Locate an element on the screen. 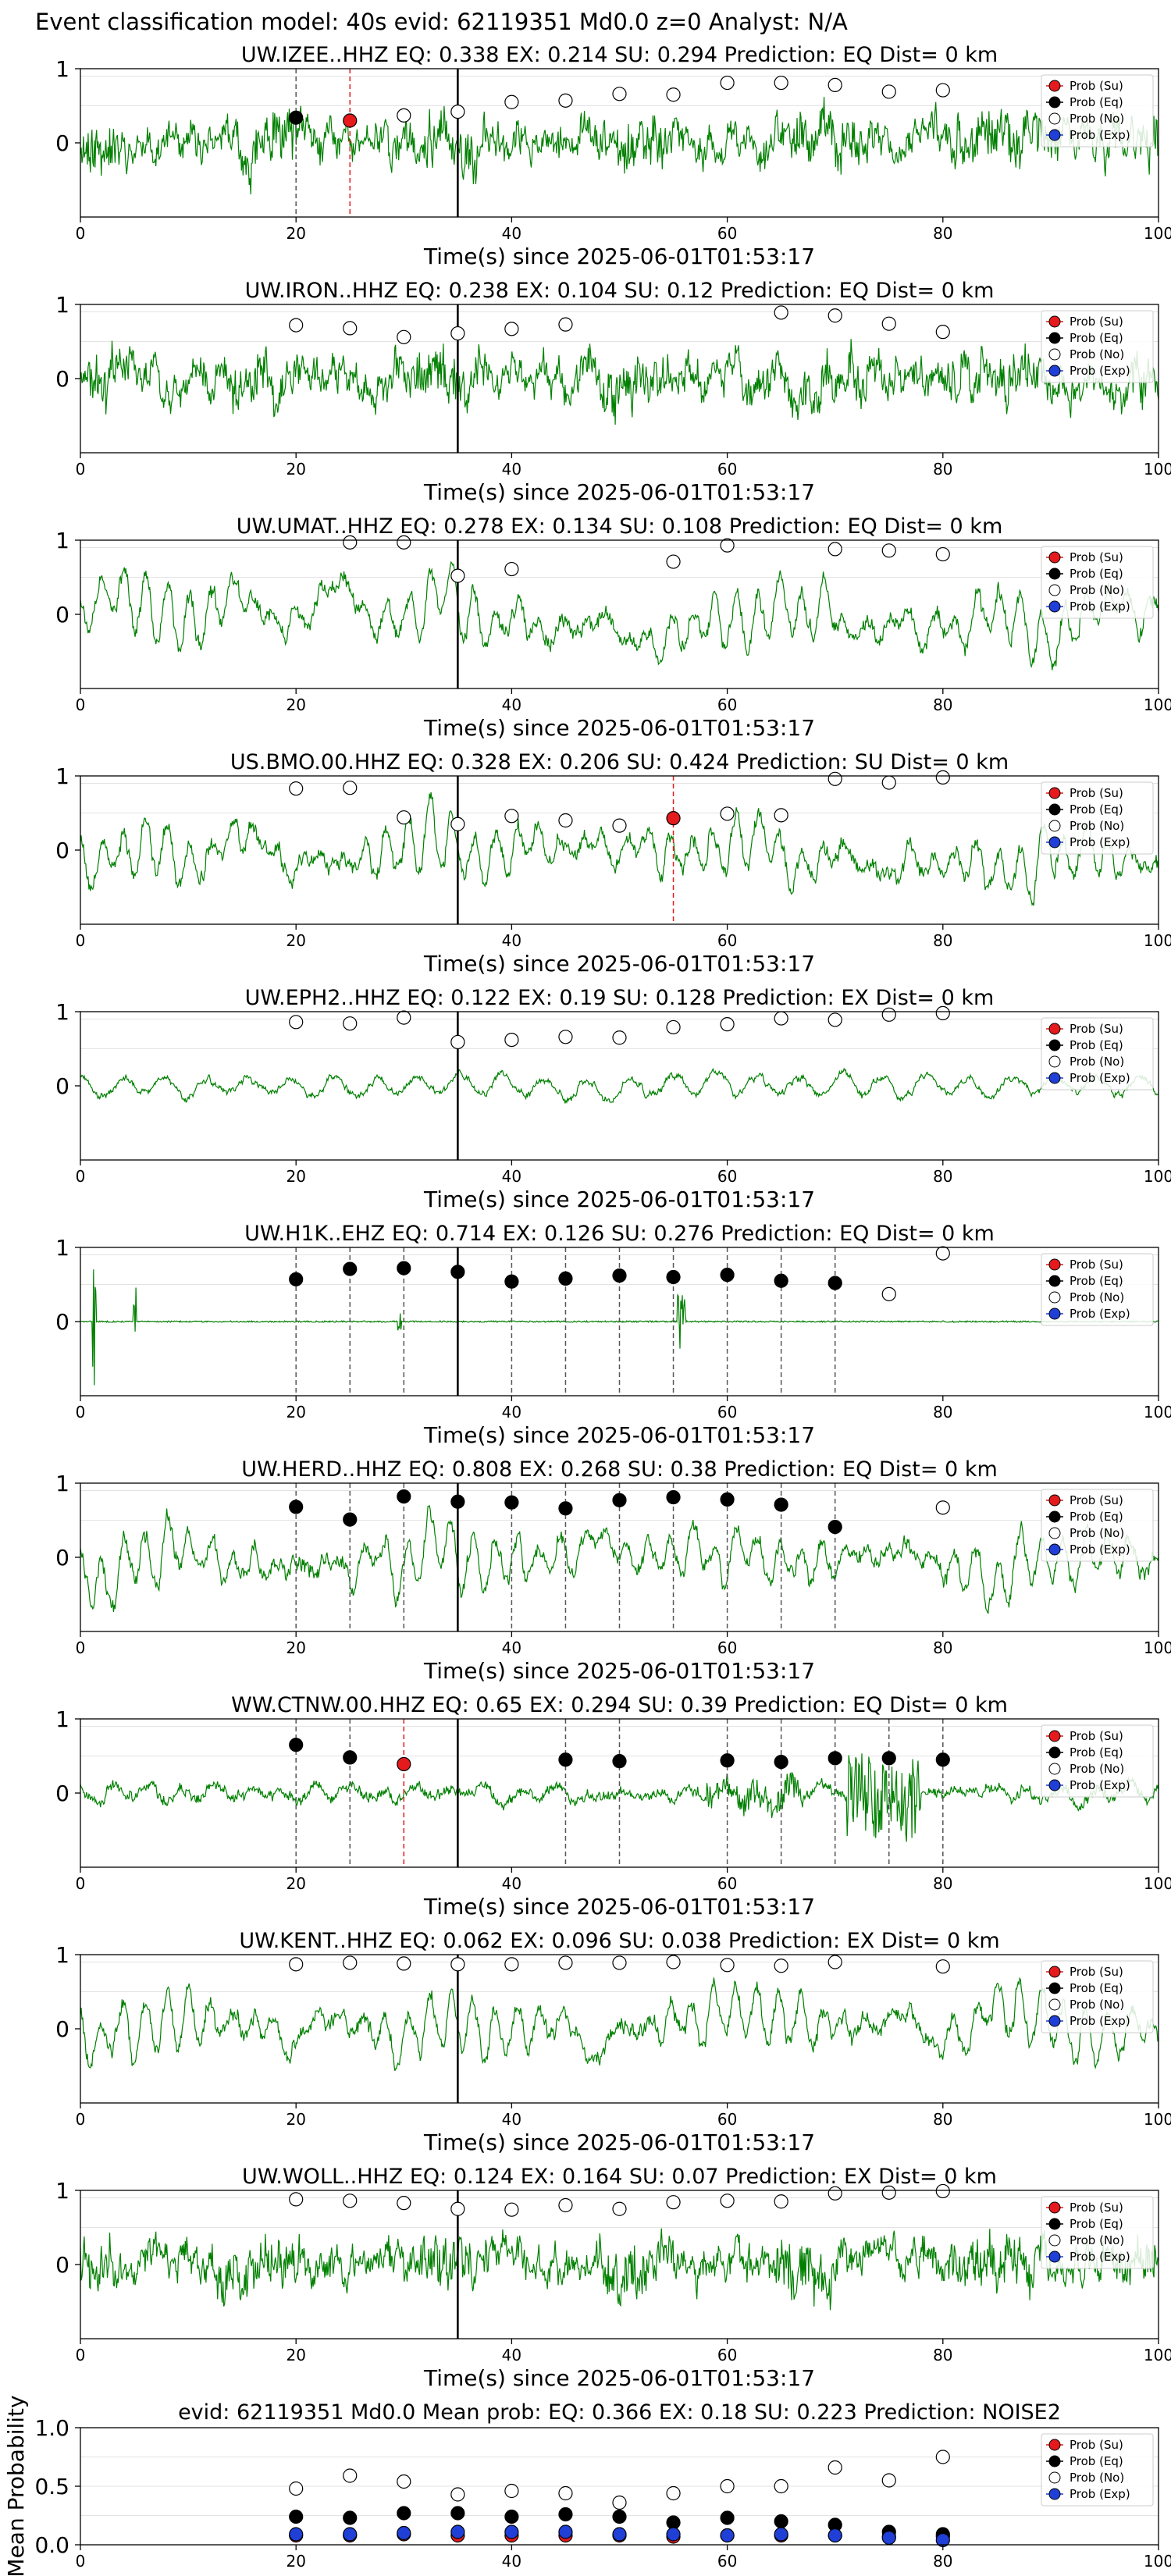 This screenshot has height=2576, width=1171. legend-marker-eq is located at coordinates (1054, 1281).